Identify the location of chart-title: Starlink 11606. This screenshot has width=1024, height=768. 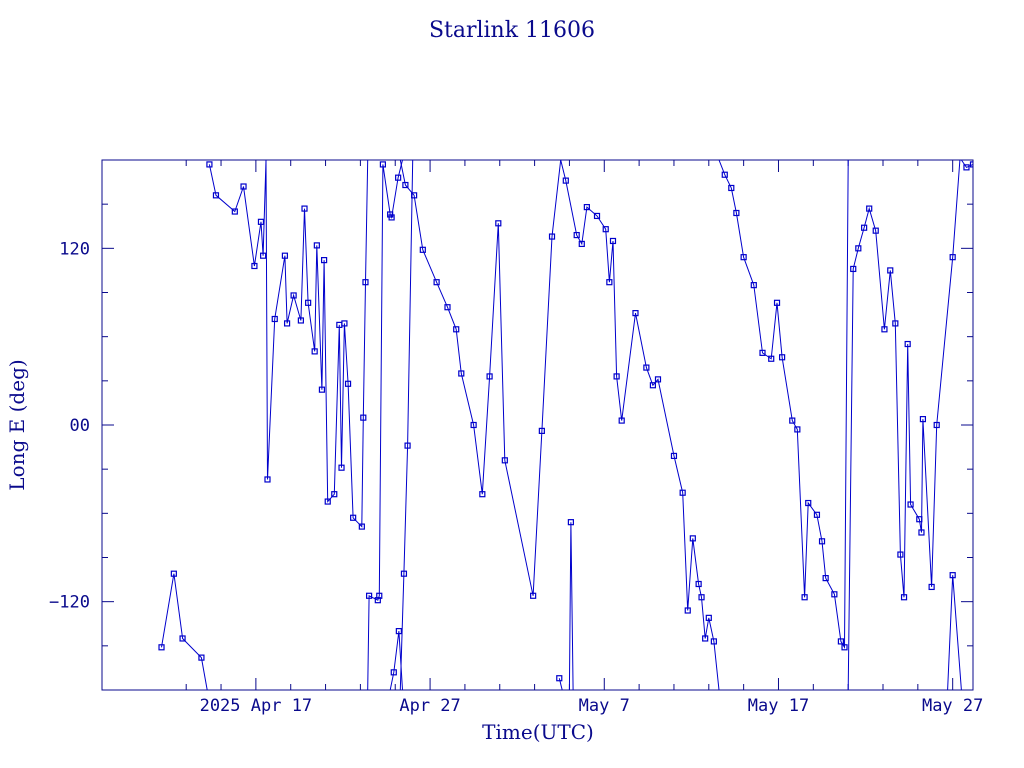
(512, 30).